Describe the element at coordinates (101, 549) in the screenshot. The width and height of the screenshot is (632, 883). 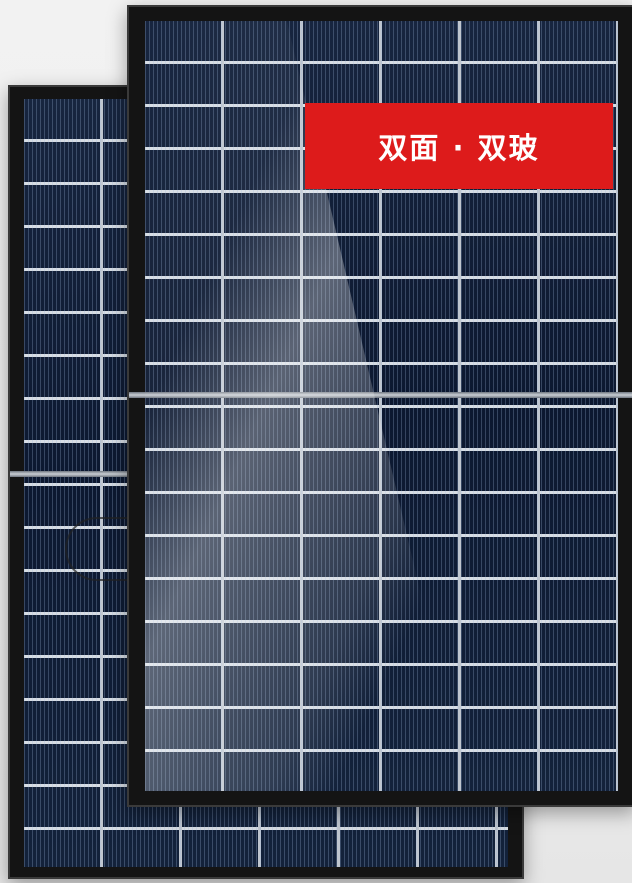
I see `junction-cable` at that location.